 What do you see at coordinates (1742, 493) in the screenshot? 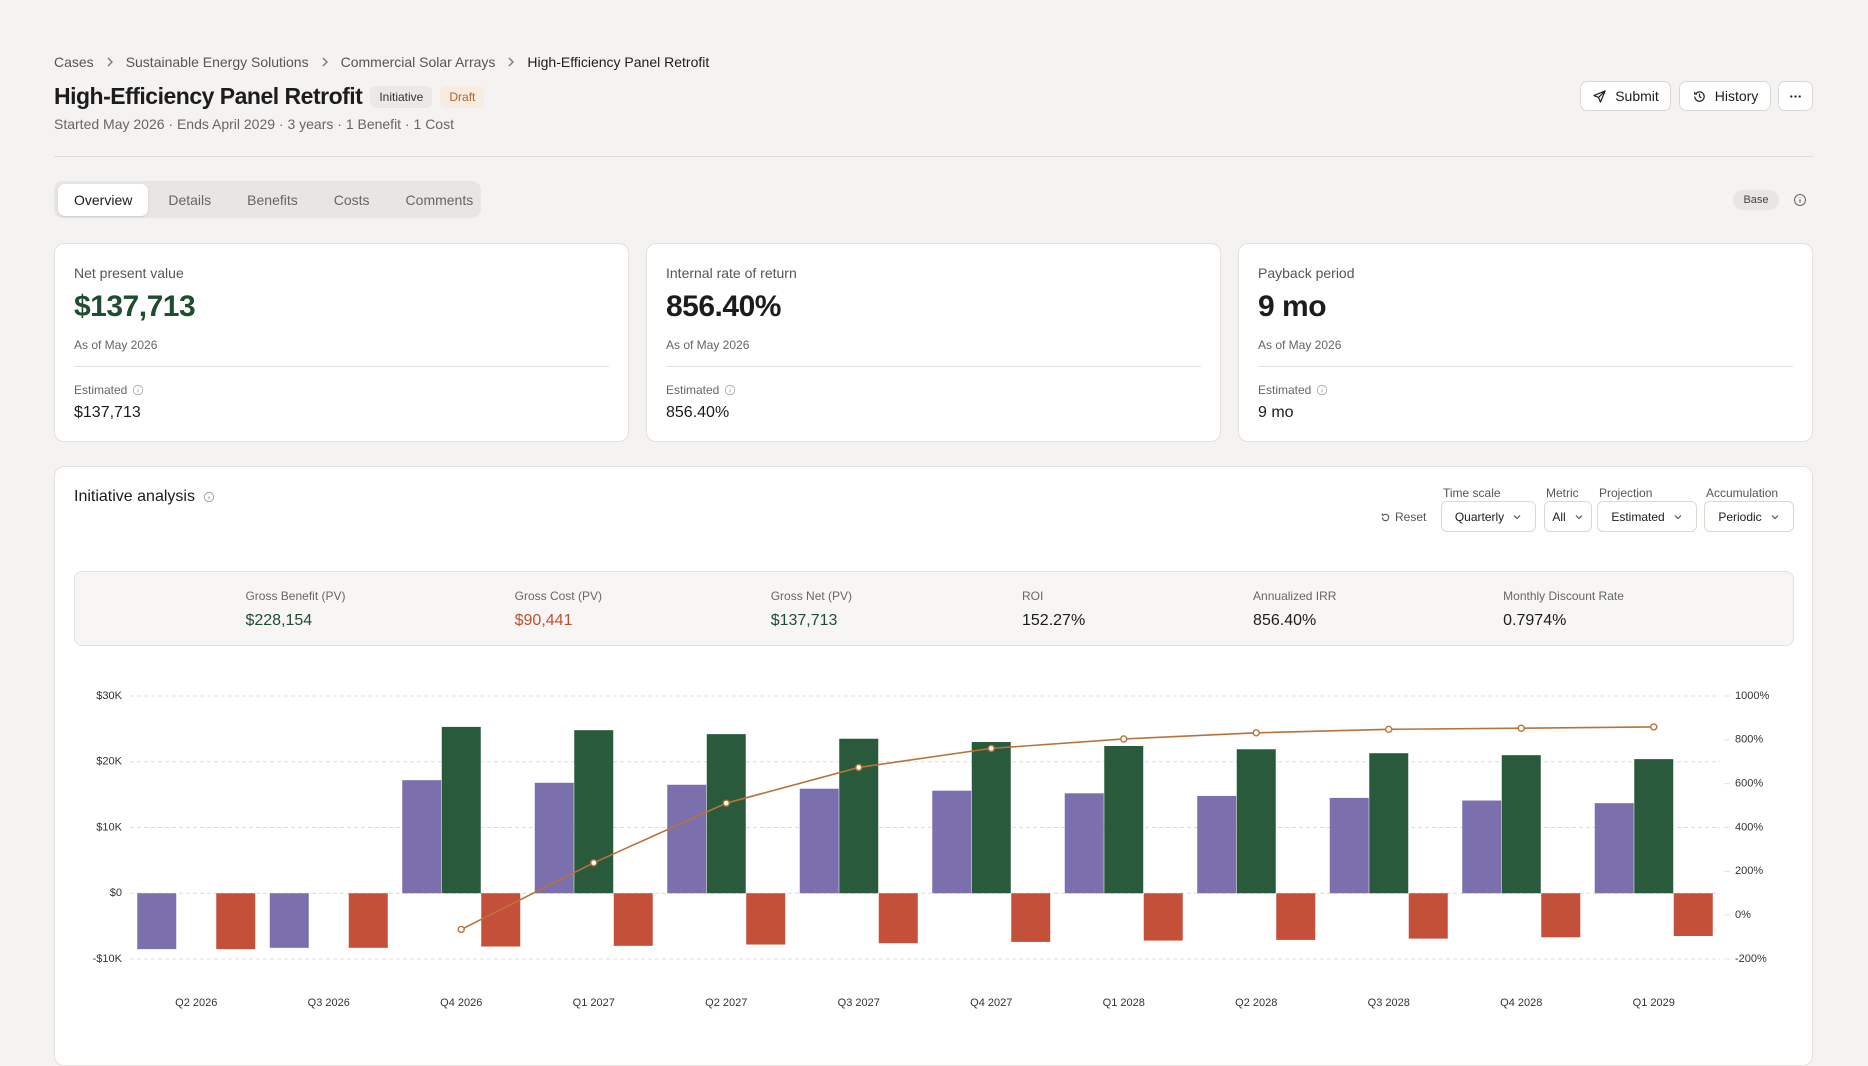
I see `control-label: Accumulation` at bounding box center [1742, 493].